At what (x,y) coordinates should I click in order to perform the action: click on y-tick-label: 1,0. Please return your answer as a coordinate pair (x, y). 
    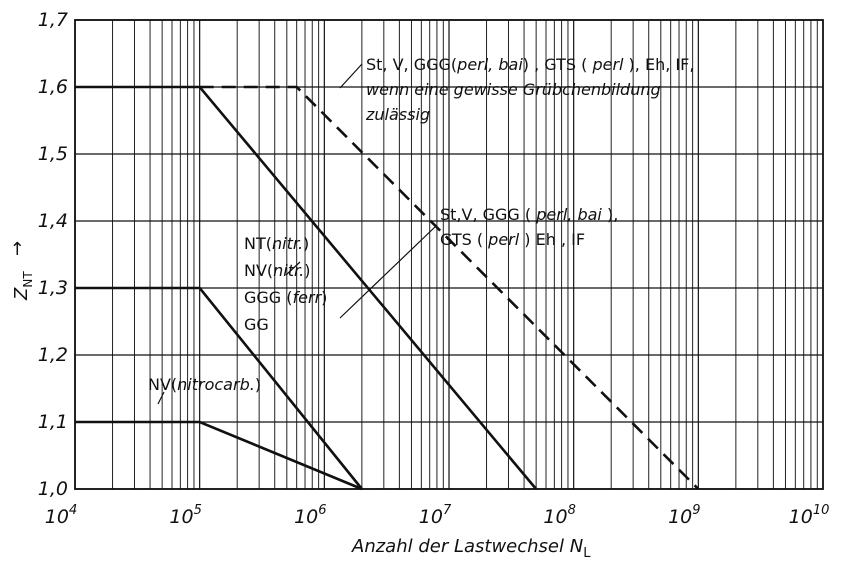
    Looking at the image, I should click on (53, 489).